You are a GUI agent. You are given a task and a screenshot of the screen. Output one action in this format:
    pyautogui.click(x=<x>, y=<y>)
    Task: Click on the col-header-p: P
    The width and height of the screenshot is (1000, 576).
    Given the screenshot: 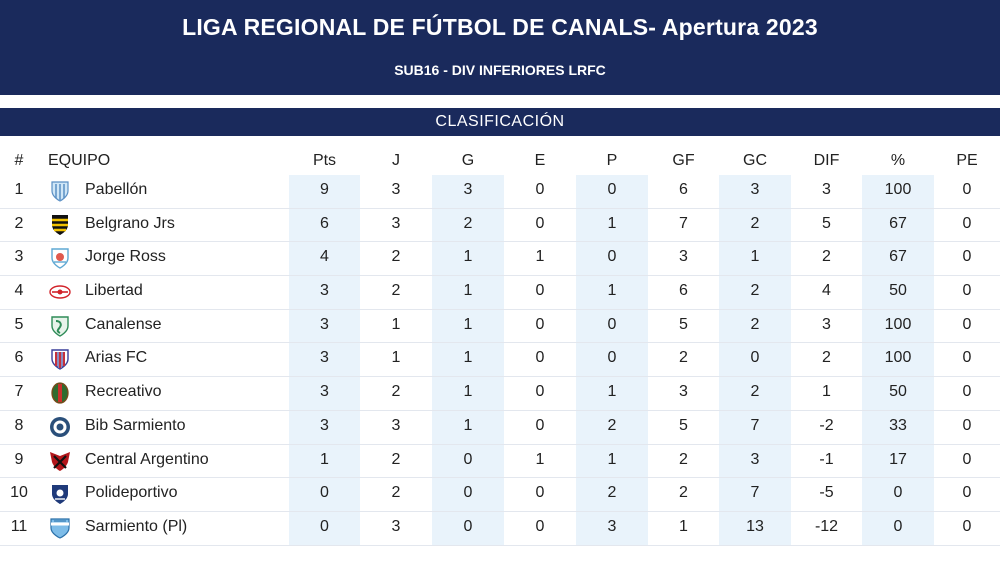 What is the action you would take?
    pyautogui.click(x=612, y=160)
    